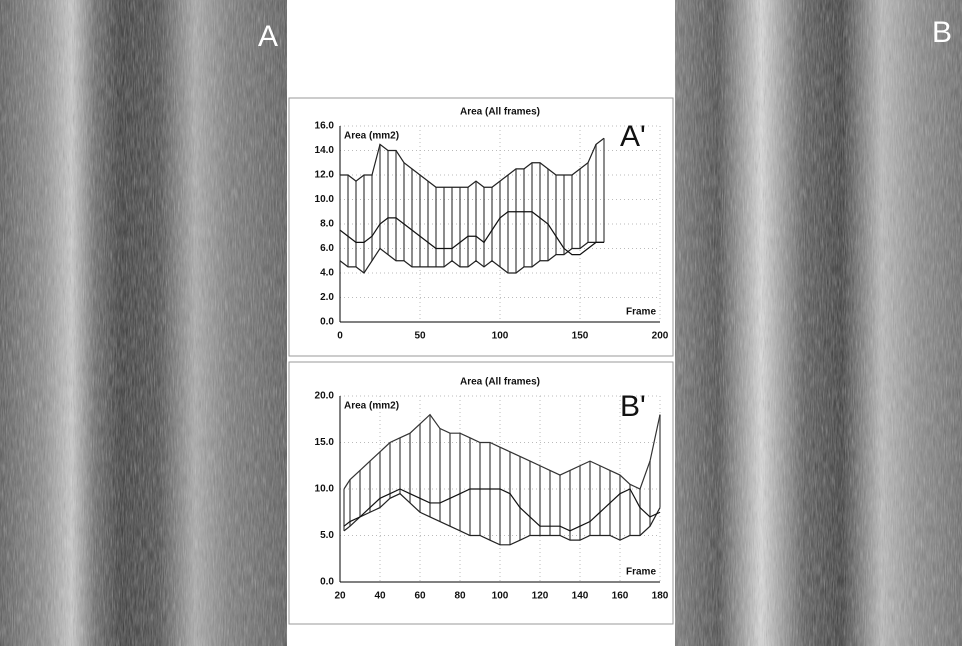 The width and height of the screenshot is (962, 651). I want to click on image-label: A, so click(268, 36).